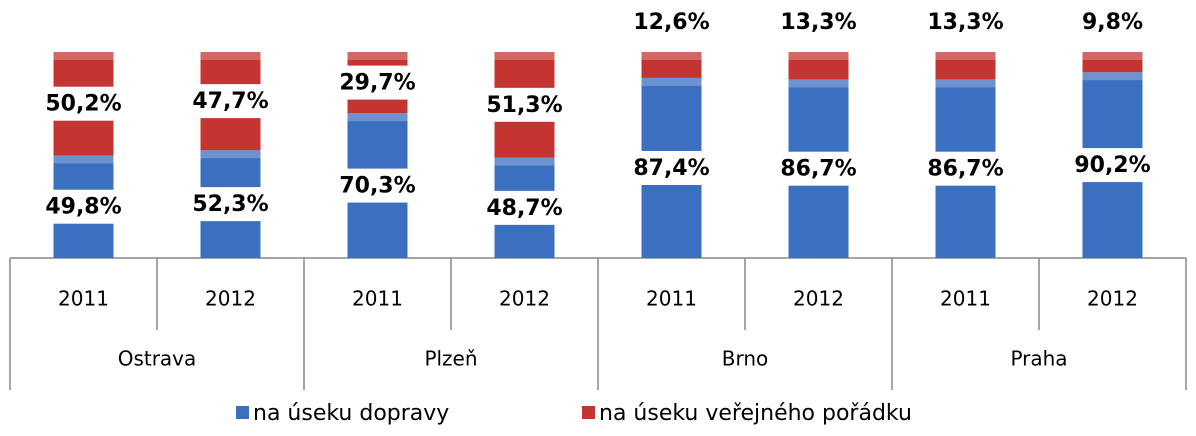 This screenshot has height=436, width=1196. I want to click on data-label: 49,8%, so click(83, 207).